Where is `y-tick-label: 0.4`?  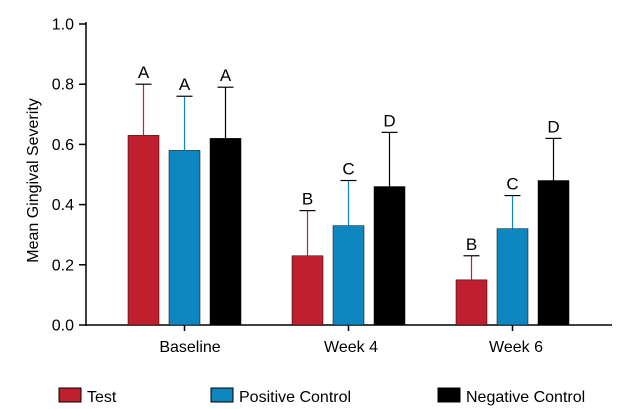 y-tick-label: 0.4 is located at coordinates (63, 205).